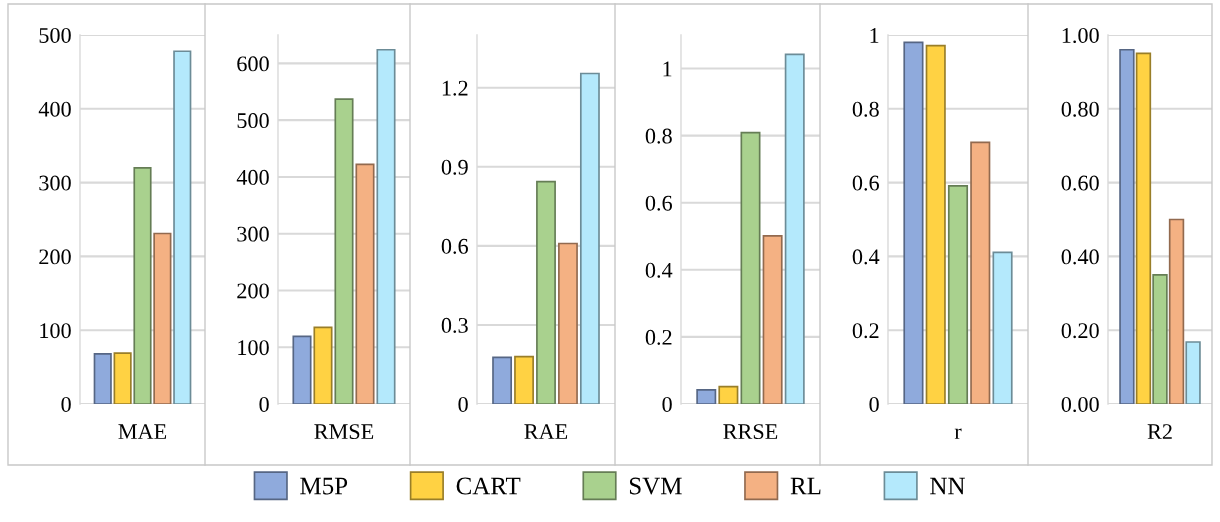  Describe the element at coordinates (947, 486) in the screenshot. I see `legend-label: NN` at that location.